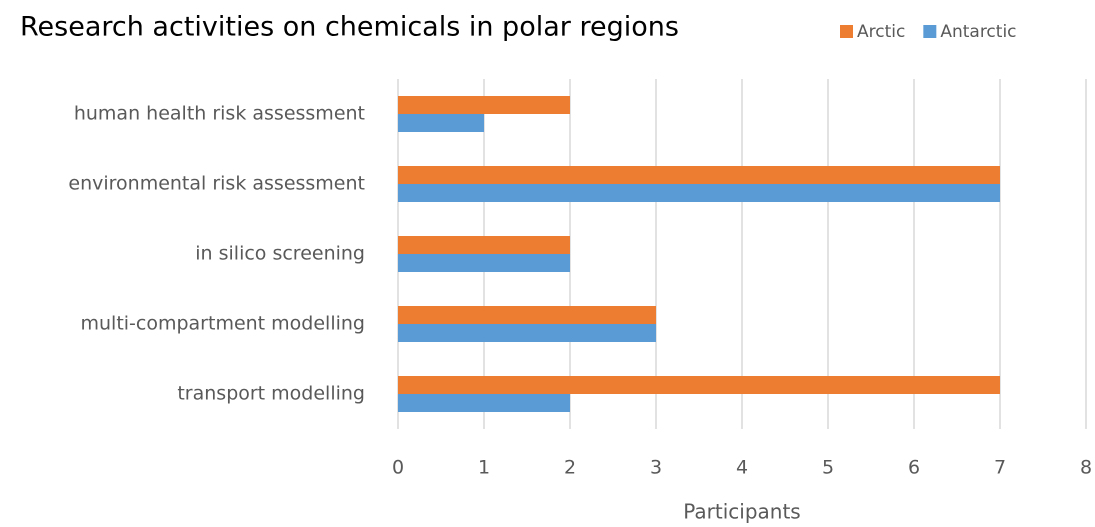  What do you see at coordinates (570, 468) in the screenshot?
I see `x-tick-label: 2` at bounding box center [570, 468].